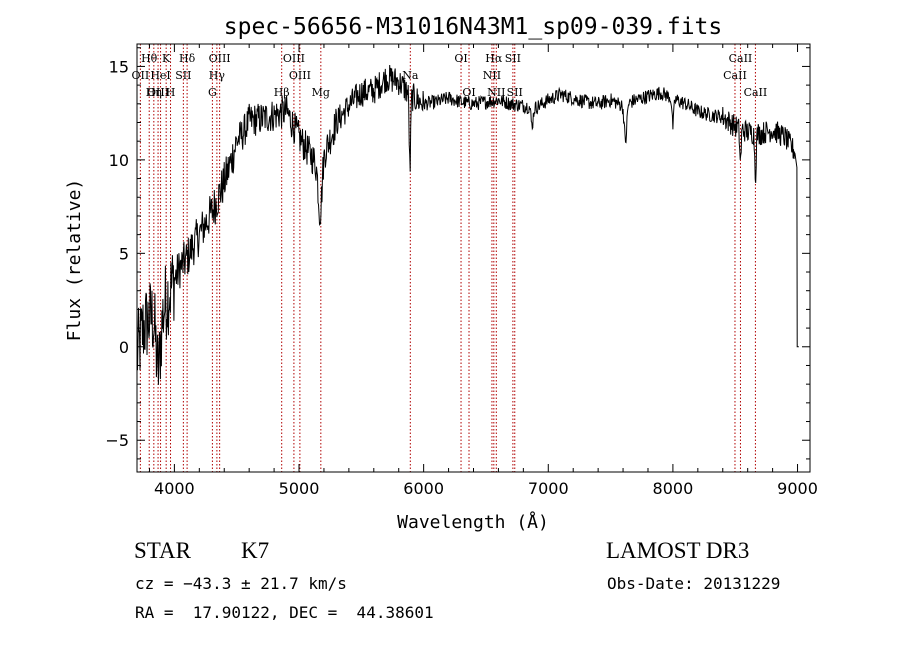 The width and height of the screenshot is (900, 649). What do you see at coordinates (241, 583) in the screenshot?
I see `redshift-cz: cz = −43.3 ± 21.7 km/s` at bounding box center [241, 583].